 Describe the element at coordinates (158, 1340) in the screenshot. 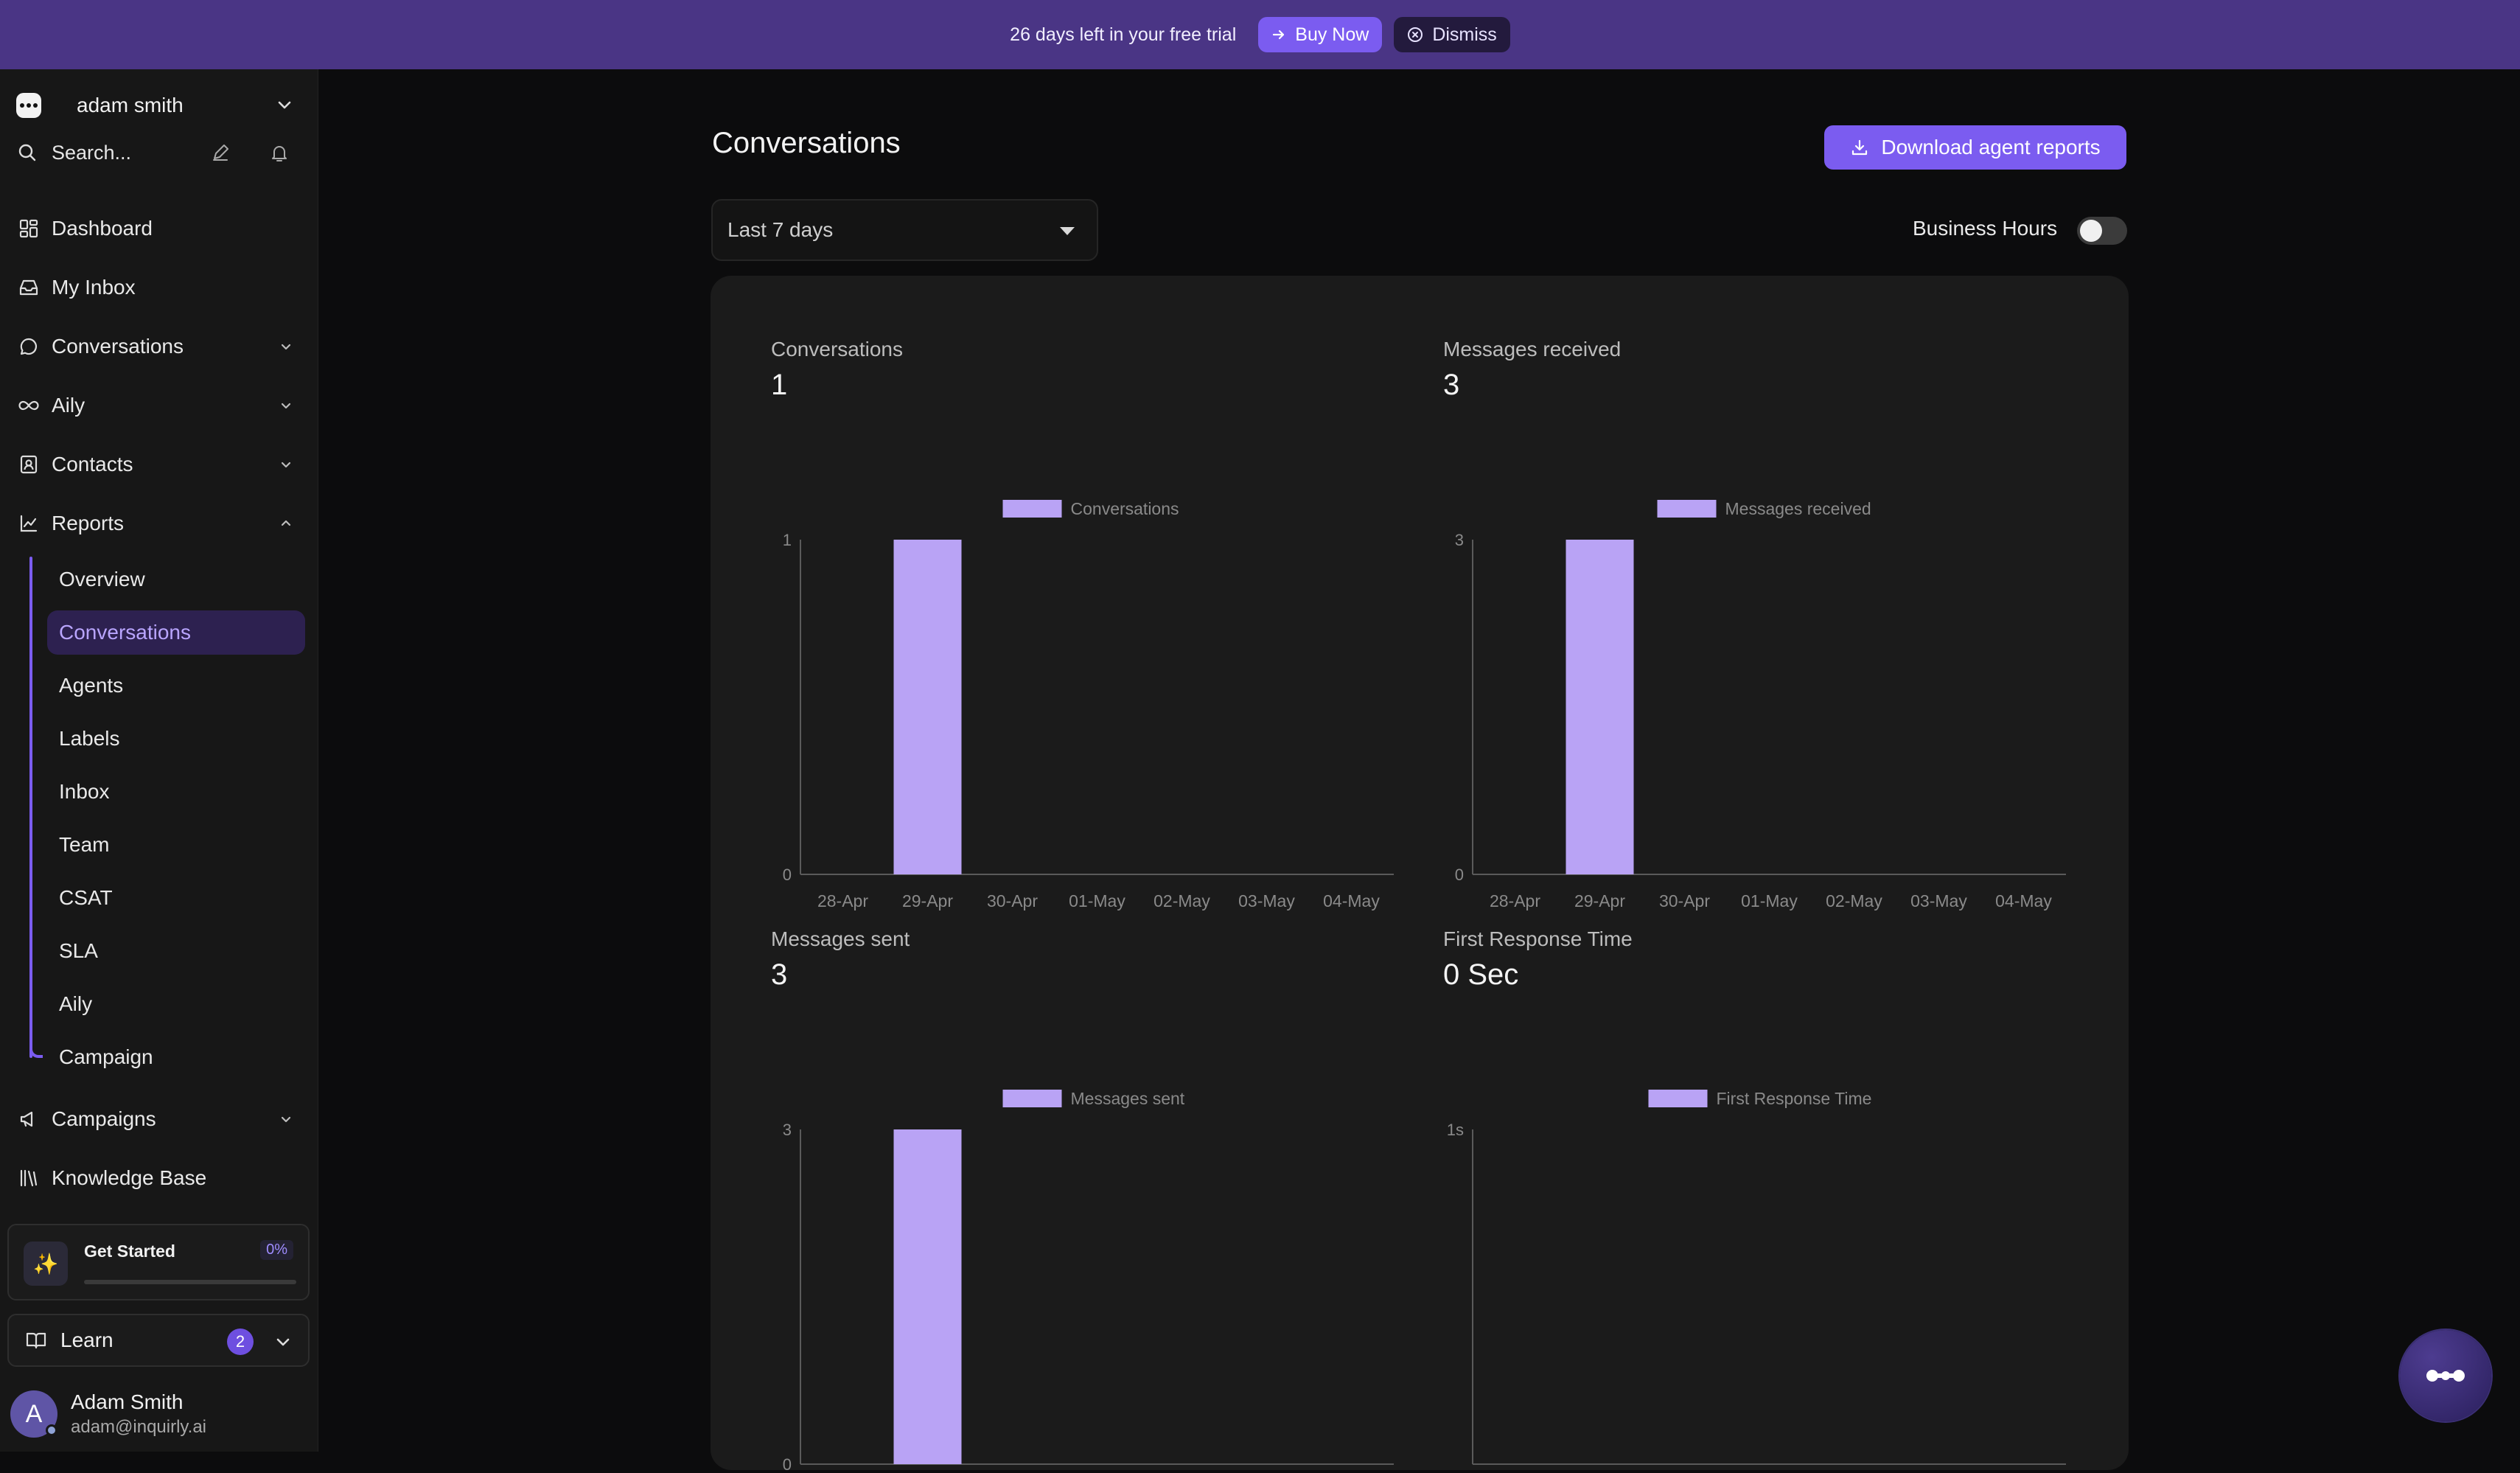

I see `learn-button: Learn 2` at that location.